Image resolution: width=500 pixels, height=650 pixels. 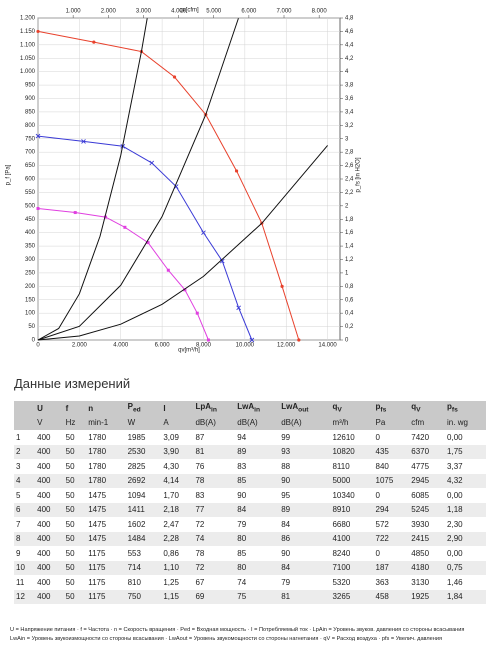 I want to click on y-tick-label: 750, so click(x=30, y=139).